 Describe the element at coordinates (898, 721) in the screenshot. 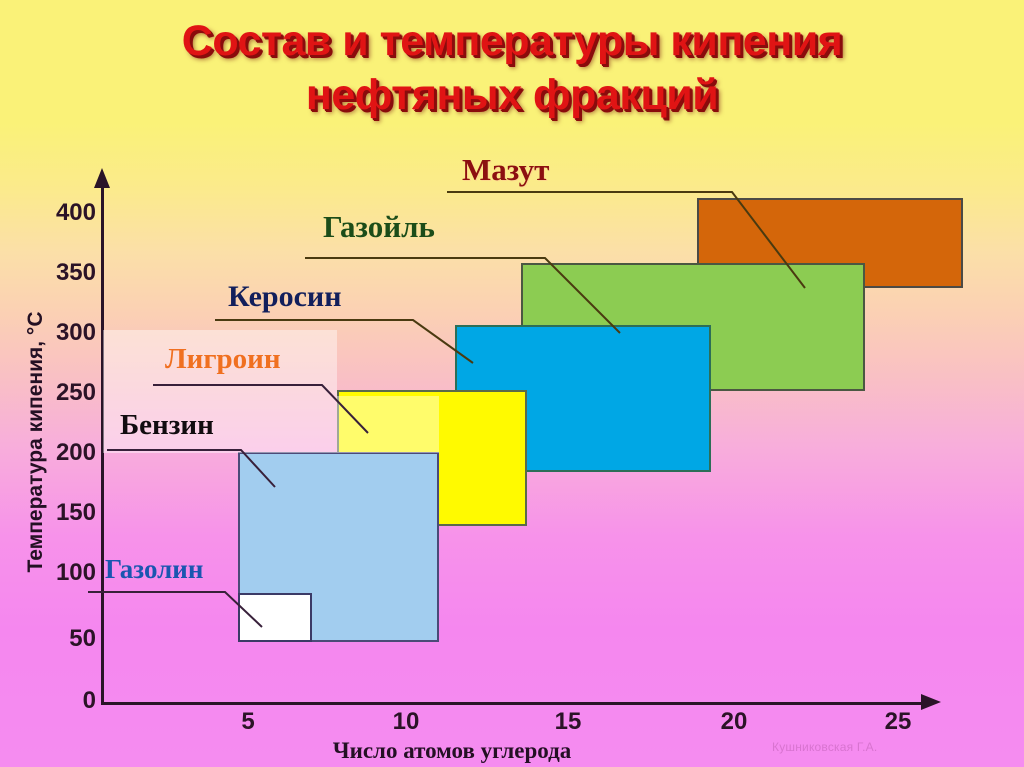

I see `x-tick-25: 25` at that location.